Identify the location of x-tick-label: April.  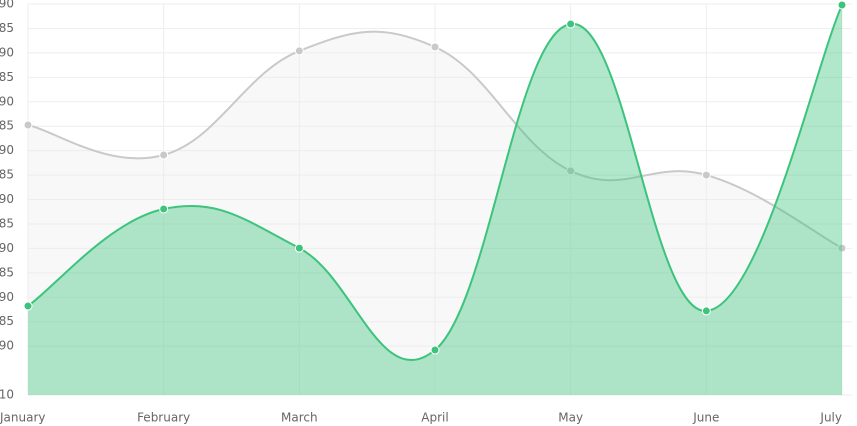
(434, 418).